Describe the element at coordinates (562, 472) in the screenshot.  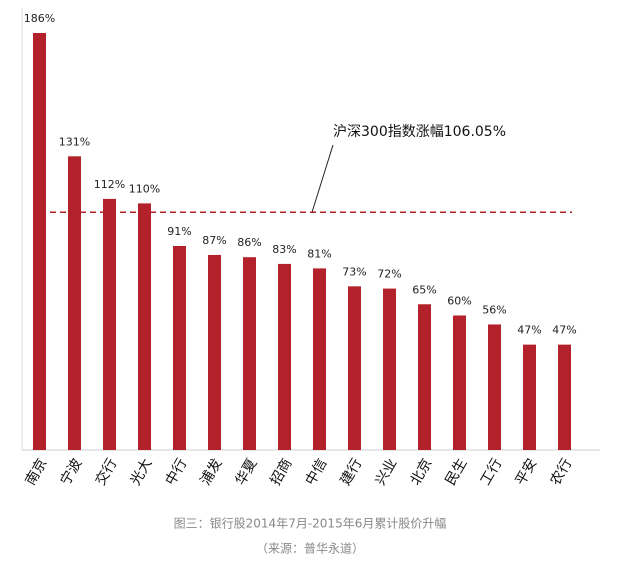
I see `x-tick-label: 农行` at that location.